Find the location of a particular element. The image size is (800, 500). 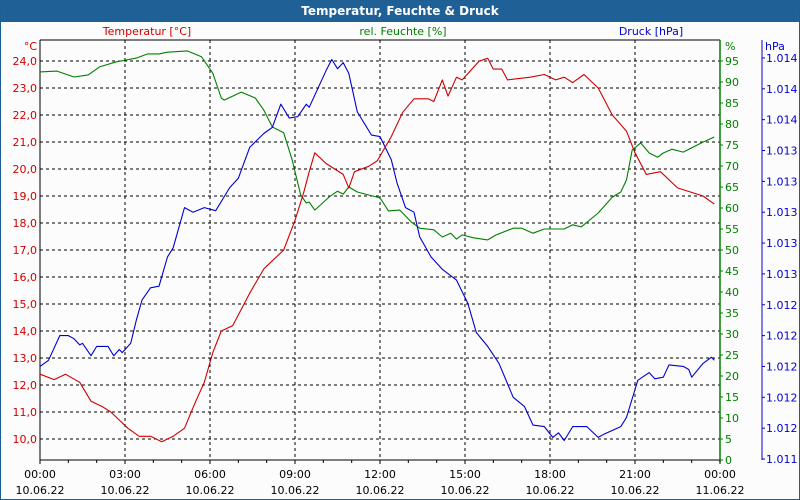

pressure-unit-label: hPa is located at coordinates (775, 46).